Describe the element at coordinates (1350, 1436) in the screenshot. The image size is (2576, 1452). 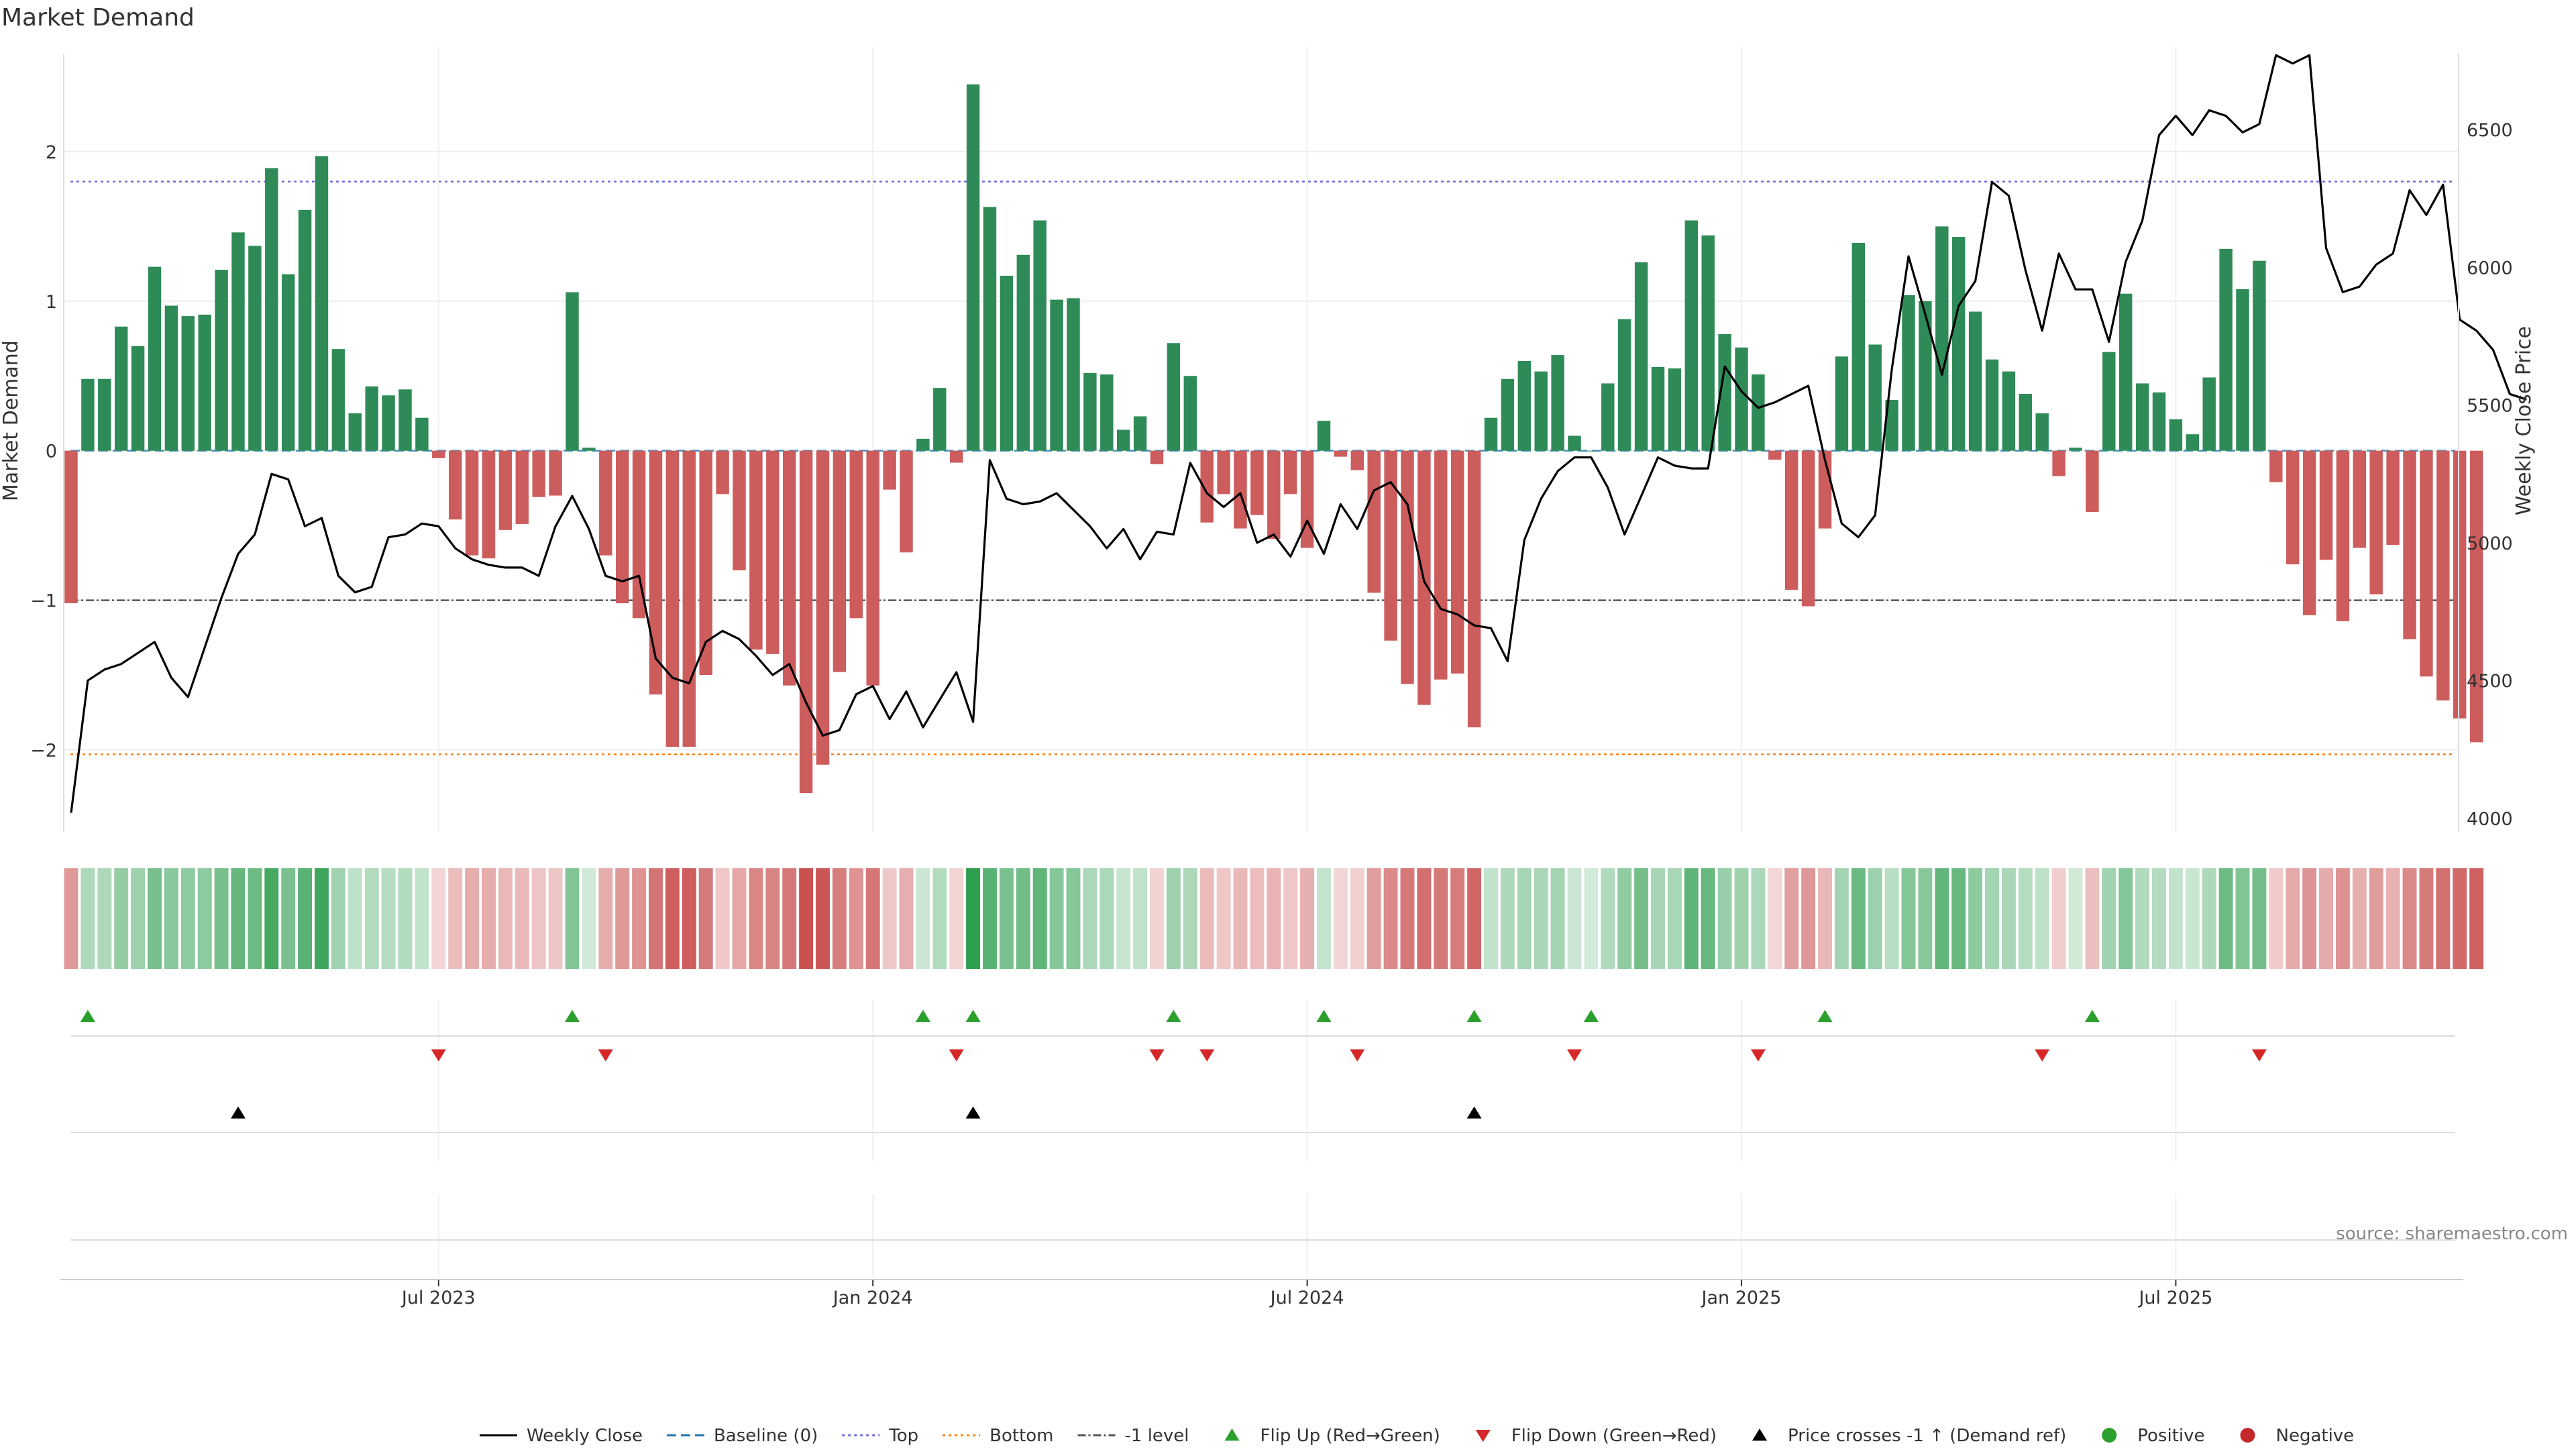
I see `legend-label: Flip Up (Red→Green)` at that location.